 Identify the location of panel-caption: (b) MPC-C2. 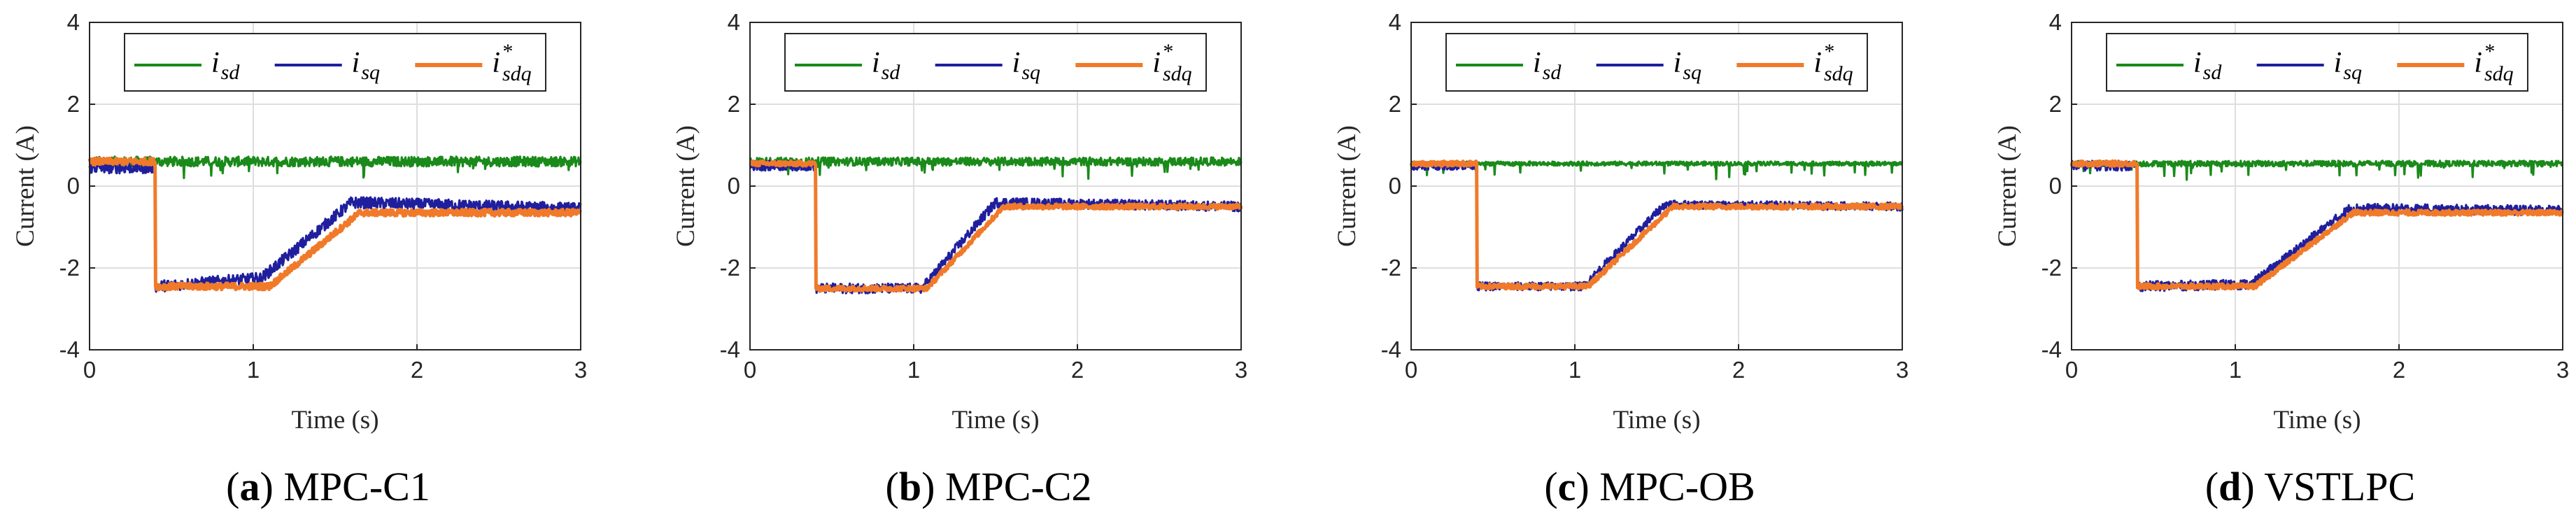
(989, 486).